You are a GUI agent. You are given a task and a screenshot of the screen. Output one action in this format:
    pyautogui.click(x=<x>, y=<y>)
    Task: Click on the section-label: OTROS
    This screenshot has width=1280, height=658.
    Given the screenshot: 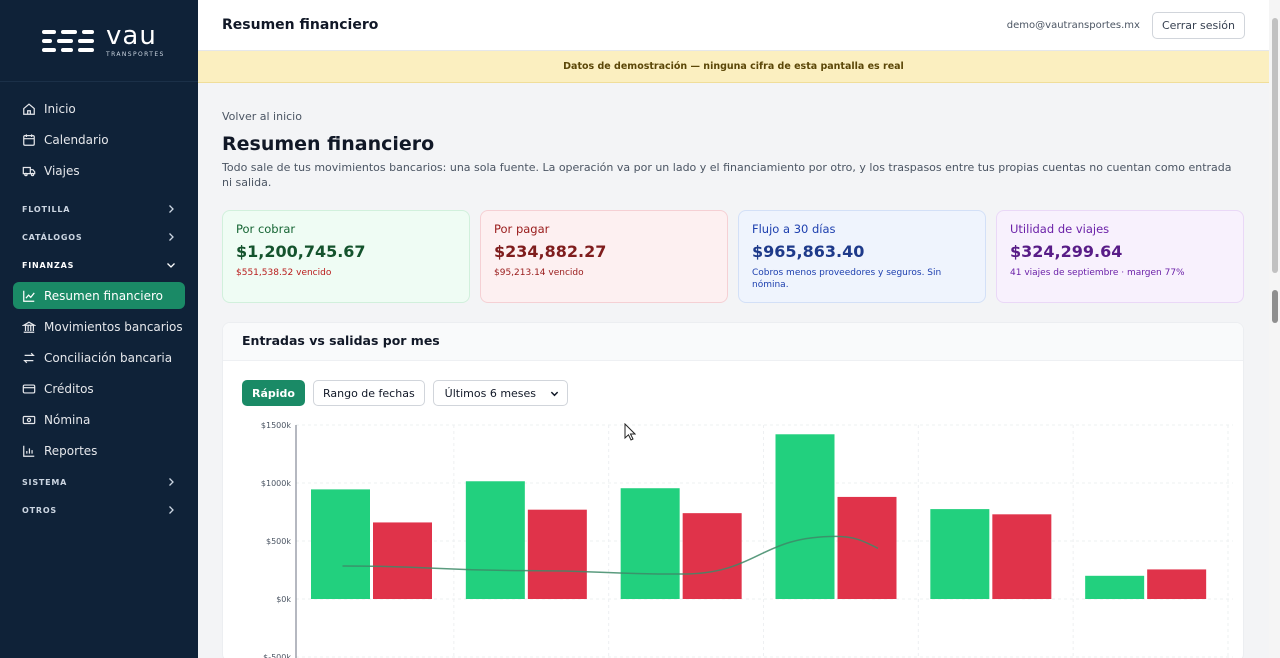 What is the action you would take?
    pyautogui.click(x=39, y=510)
    